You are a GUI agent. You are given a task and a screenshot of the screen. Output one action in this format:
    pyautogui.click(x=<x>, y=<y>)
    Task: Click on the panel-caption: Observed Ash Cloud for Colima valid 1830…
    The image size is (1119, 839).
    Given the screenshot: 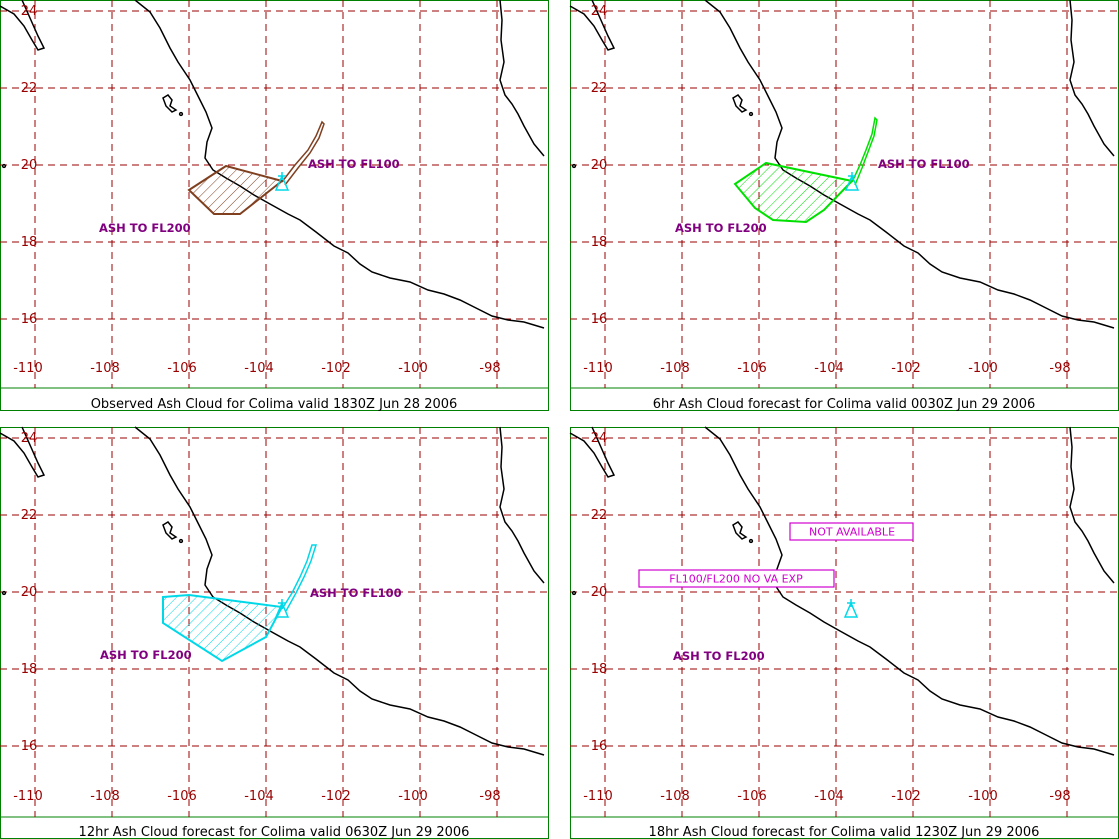 What is the action you would take?
    pyautogui.click(x=274, y=404)
    